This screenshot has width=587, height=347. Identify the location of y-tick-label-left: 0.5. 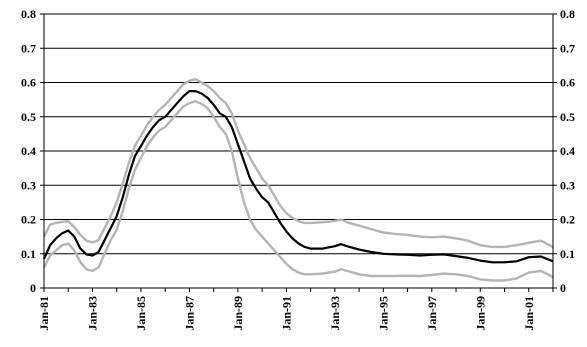
(28, 117).